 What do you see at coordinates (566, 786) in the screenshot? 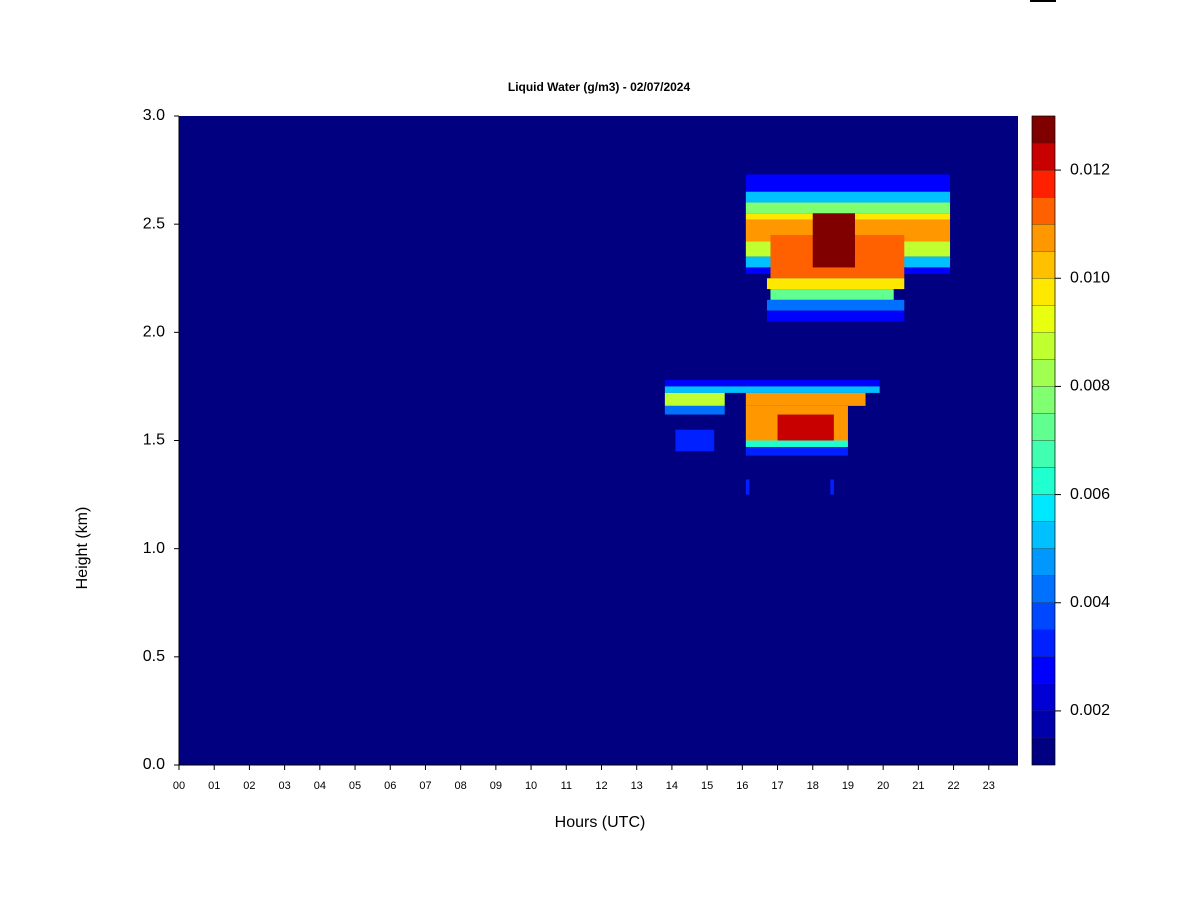
I see `x-tick-label: 11` at bounding box center [566, 786].